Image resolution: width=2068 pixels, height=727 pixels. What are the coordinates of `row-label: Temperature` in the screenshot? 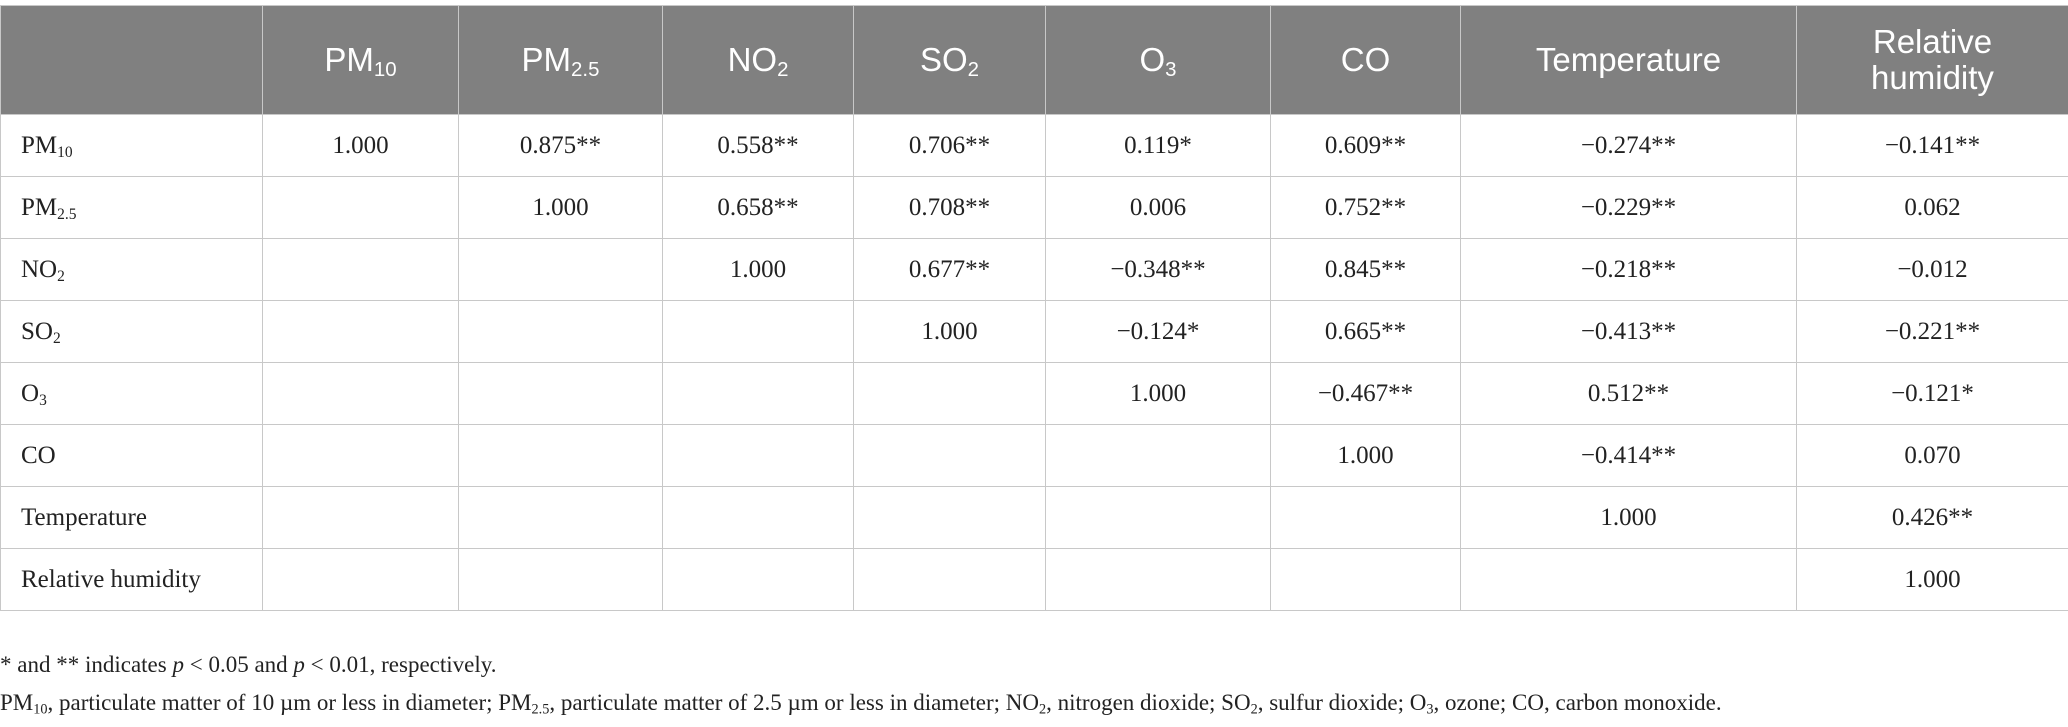 It's located at (131, 517).